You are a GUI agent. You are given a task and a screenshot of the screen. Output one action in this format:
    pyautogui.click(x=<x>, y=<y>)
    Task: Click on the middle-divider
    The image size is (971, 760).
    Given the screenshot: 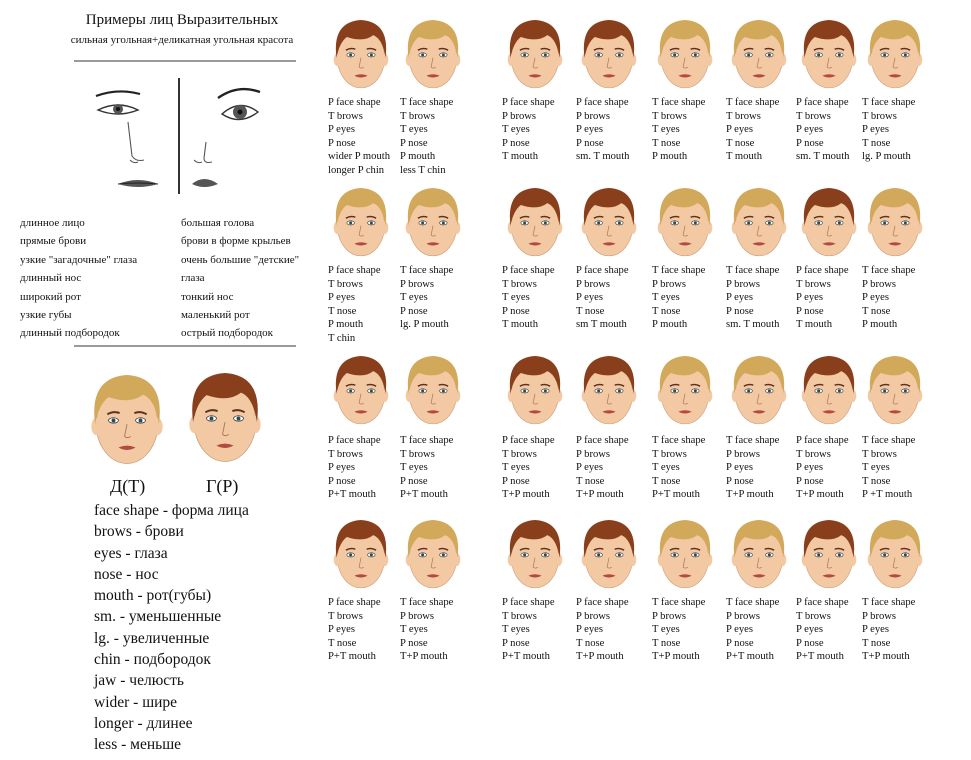 What is the action you would take?
    pyautogui.click(x=185, y=346)
    